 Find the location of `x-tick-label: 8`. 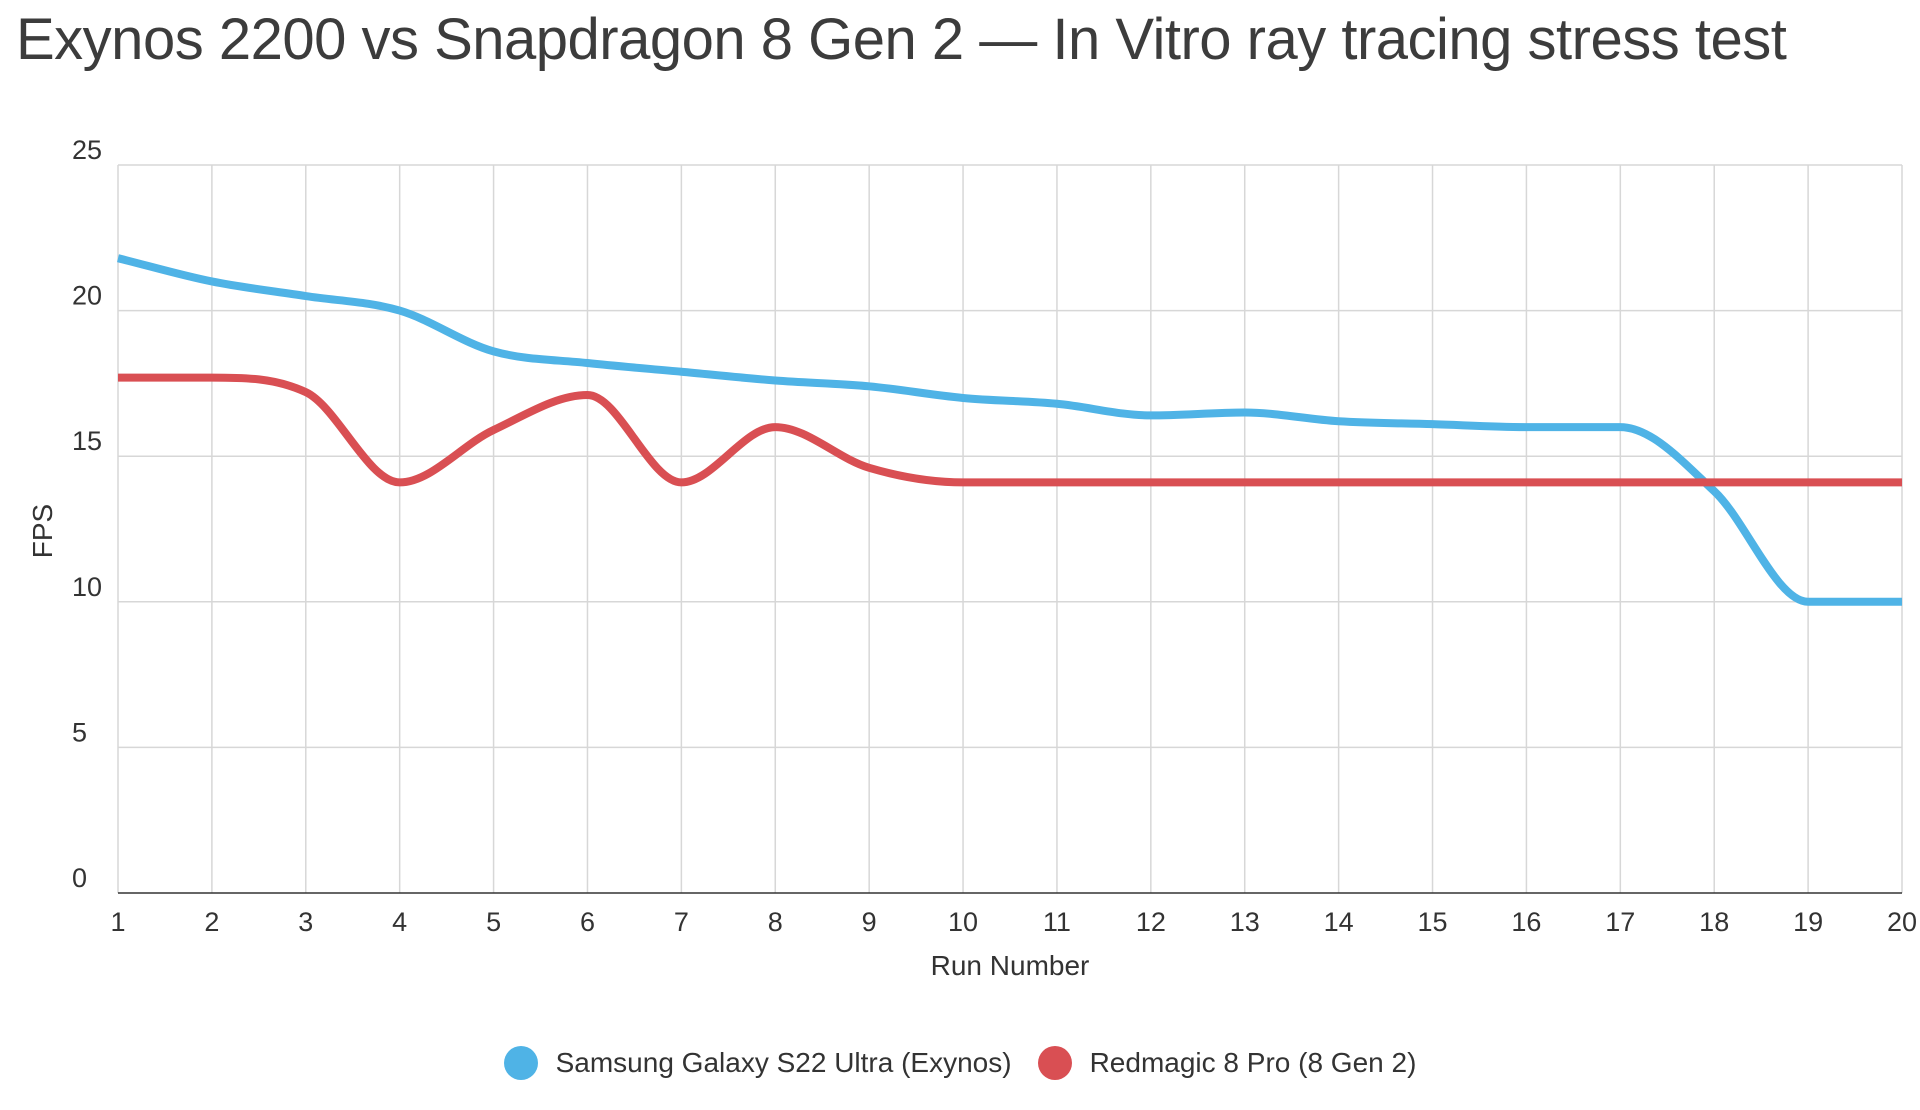

x-tick-label: 8 is located at coordinates (775, 922).